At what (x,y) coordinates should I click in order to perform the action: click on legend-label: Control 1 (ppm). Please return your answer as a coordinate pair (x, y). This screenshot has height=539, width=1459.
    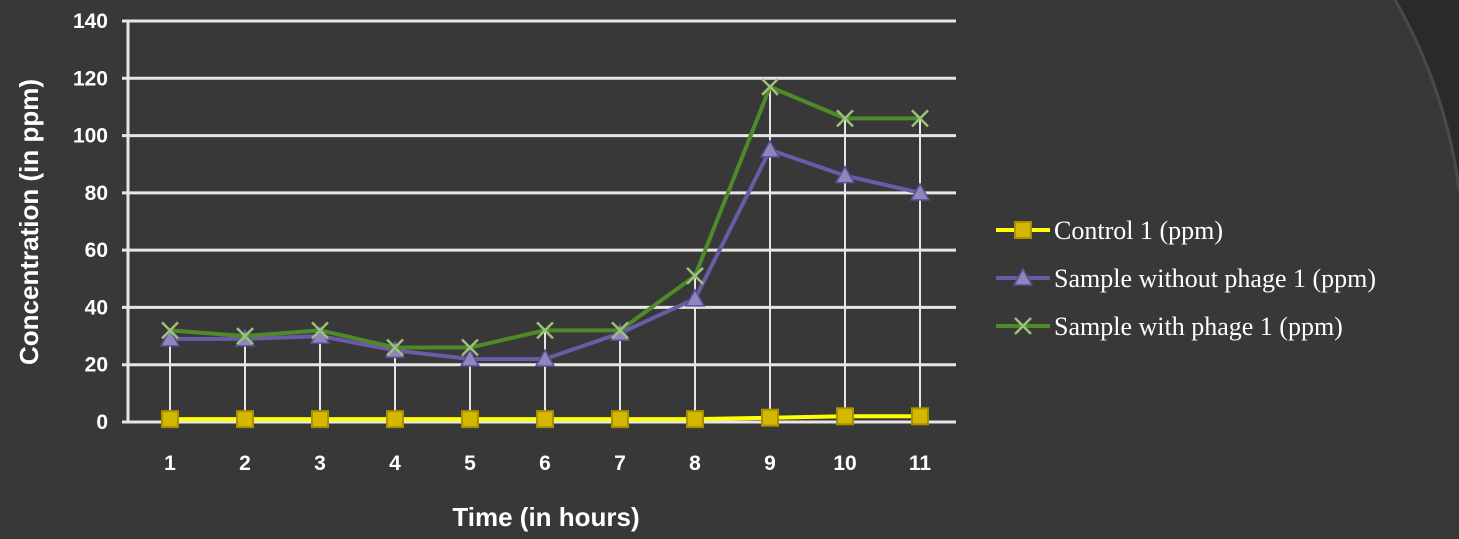
    Looking at the image, I should click on (1138, 230).